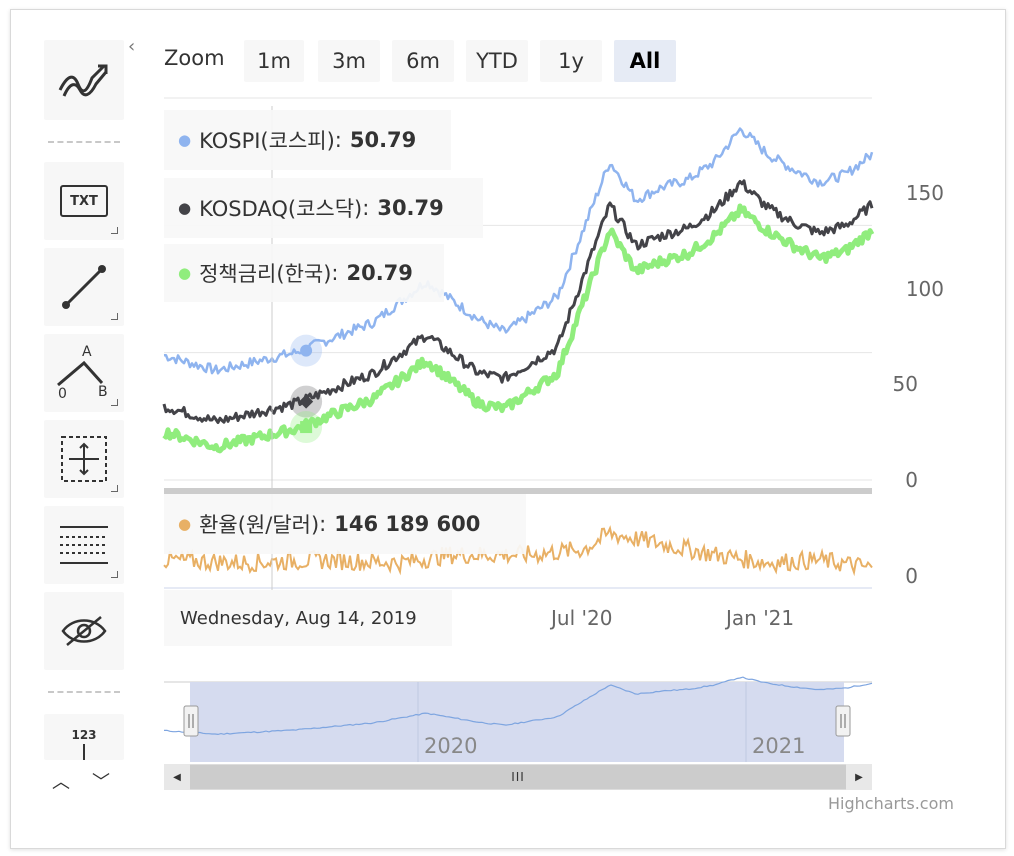 The image size is (1014, 856). Describe the element at coordinates (62, 394) in the screenshot. I see `measure-label-0: 0` at that location.